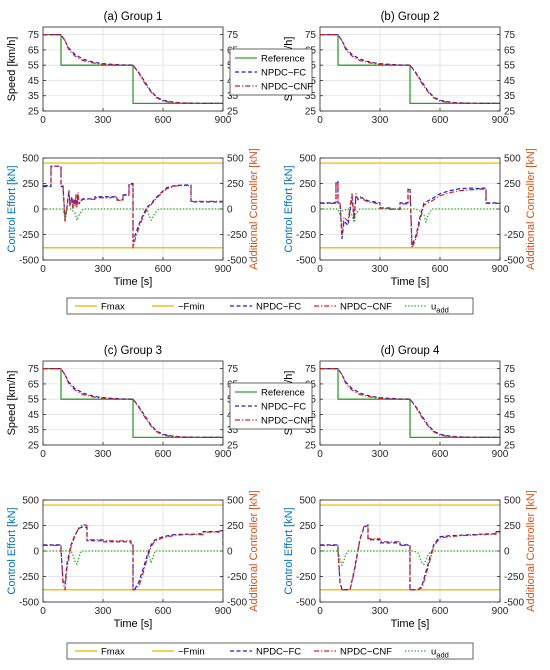  Describe the element at coordinates (410, 17) in the screenshot. I see `panel-title: (b) Group 2` at that location.